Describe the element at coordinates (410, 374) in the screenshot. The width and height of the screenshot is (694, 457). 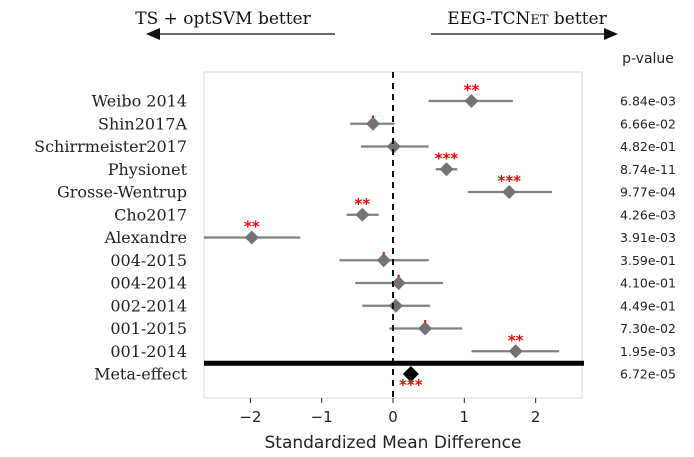
I see `meta-marker` at that location.